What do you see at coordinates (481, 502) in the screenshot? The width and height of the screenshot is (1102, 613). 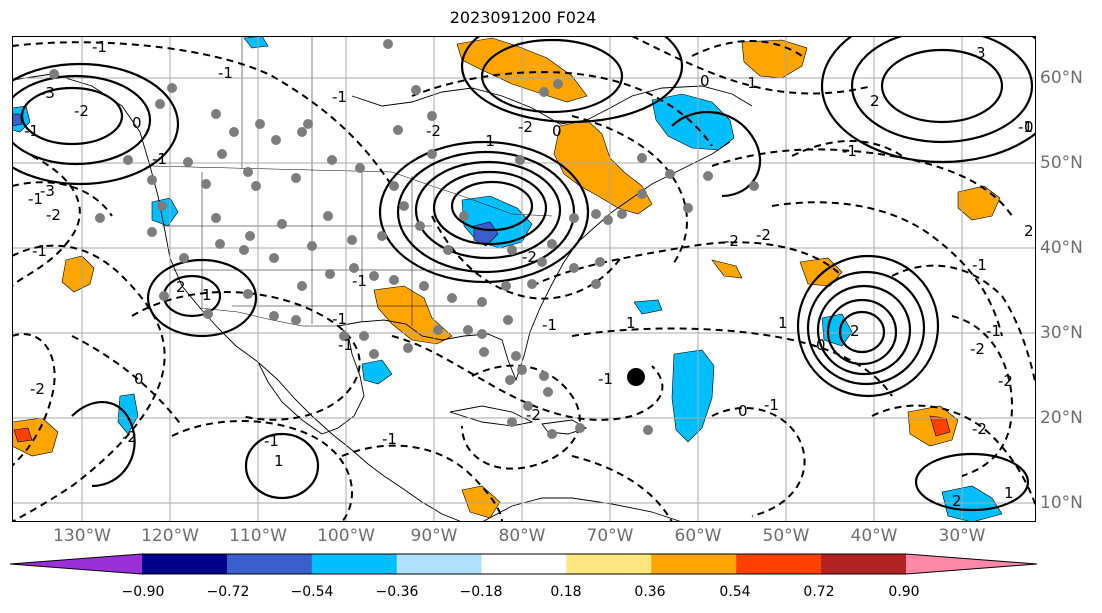 I see `shade-orange-caribbean-s` at bounding box center [481, 502].